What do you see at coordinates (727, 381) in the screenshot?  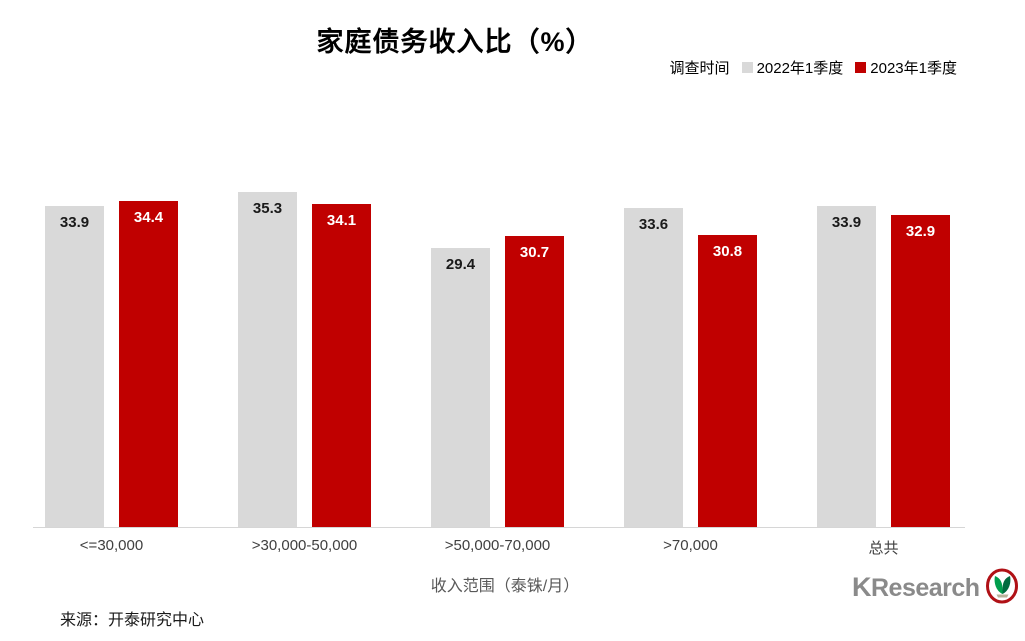 I see `bar-series1-cat3: 30.8` at bounding box center [727, 381].